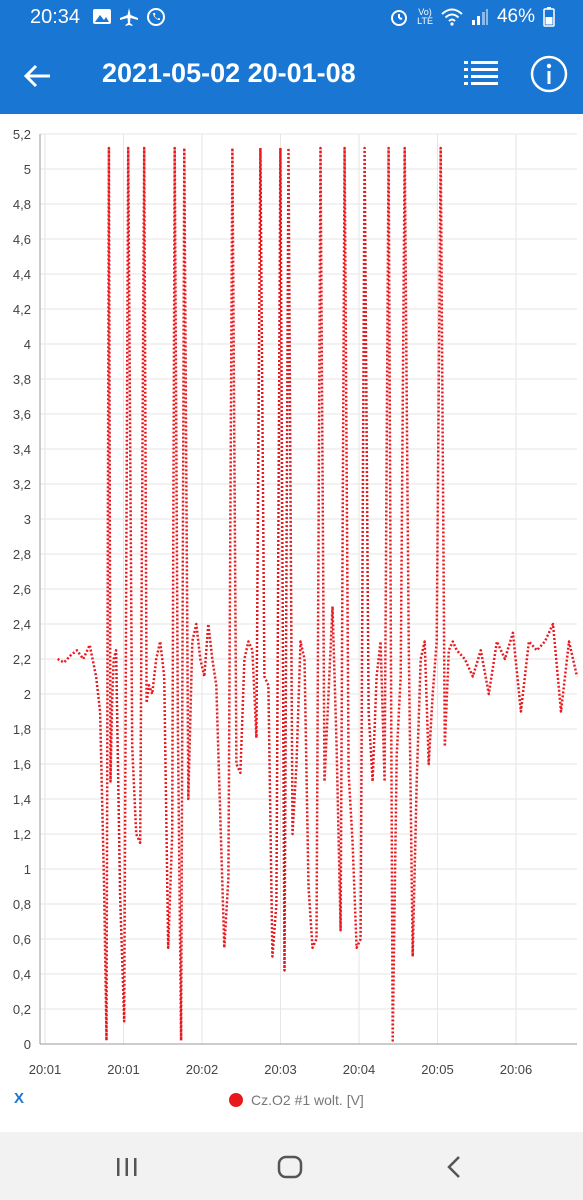 The height and width of the screenshot is (1200, 583). What do you see at coordinates (27, 344) in the screenshot?
I see `y-tick-label: 4` at bounding box center [27, 344].